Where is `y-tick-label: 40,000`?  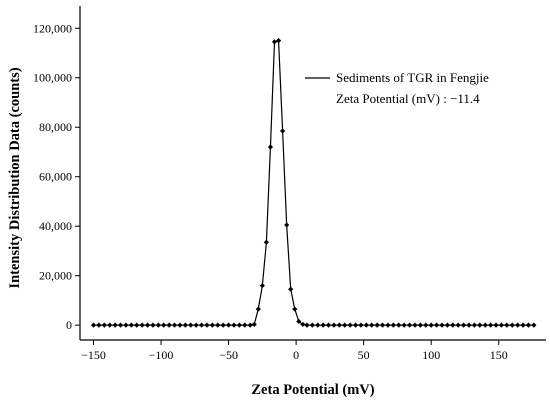 y-tick-label: 40,000 is located at coordinates (55, 226).